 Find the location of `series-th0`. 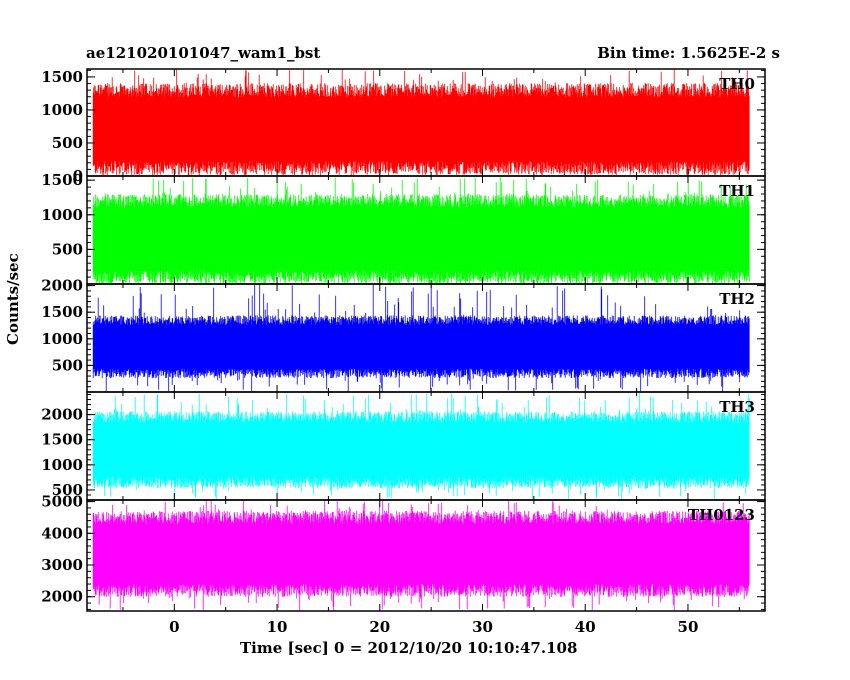

series-th0 is located at coordinates (421, 122).